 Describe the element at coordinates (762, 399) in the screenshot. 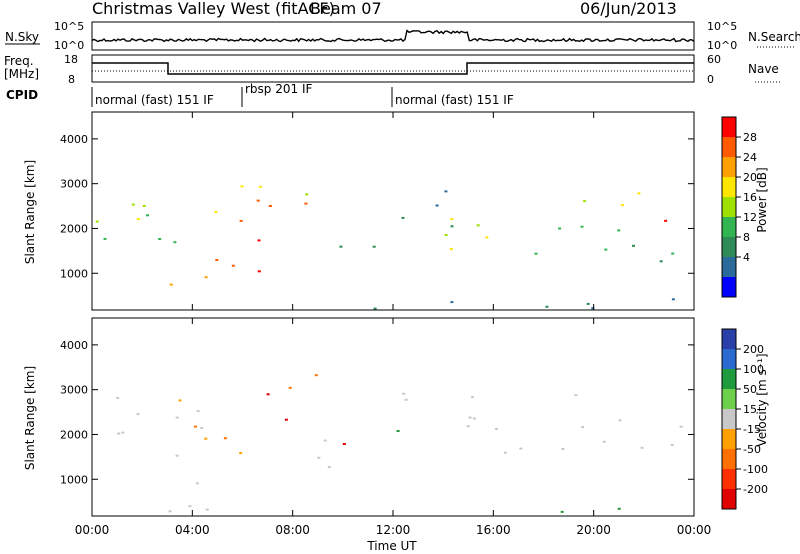

I see `velocity-colorbar-label: Velocity [m s⁻¹]` at that location.